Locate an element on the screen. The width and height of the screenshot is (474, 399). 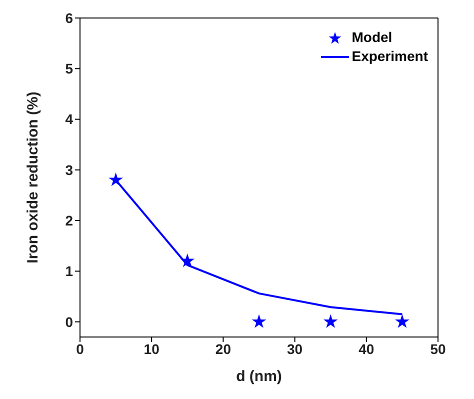
y-tick-label: 1 is located at coordinates (69, 271).